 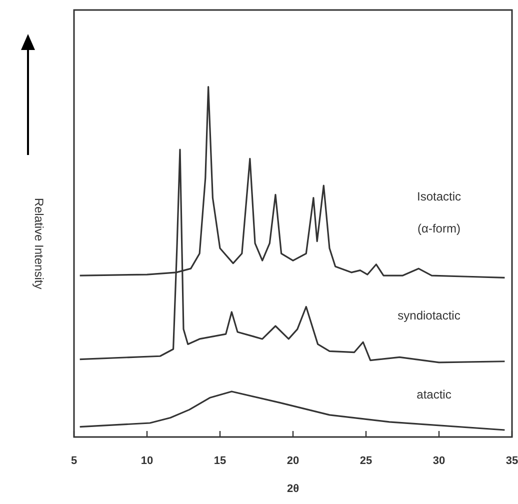 What do you see at coordinates (147, 461) in the screenshot?
I see `x-tick-label: 10` at bounding box center [147, 461].